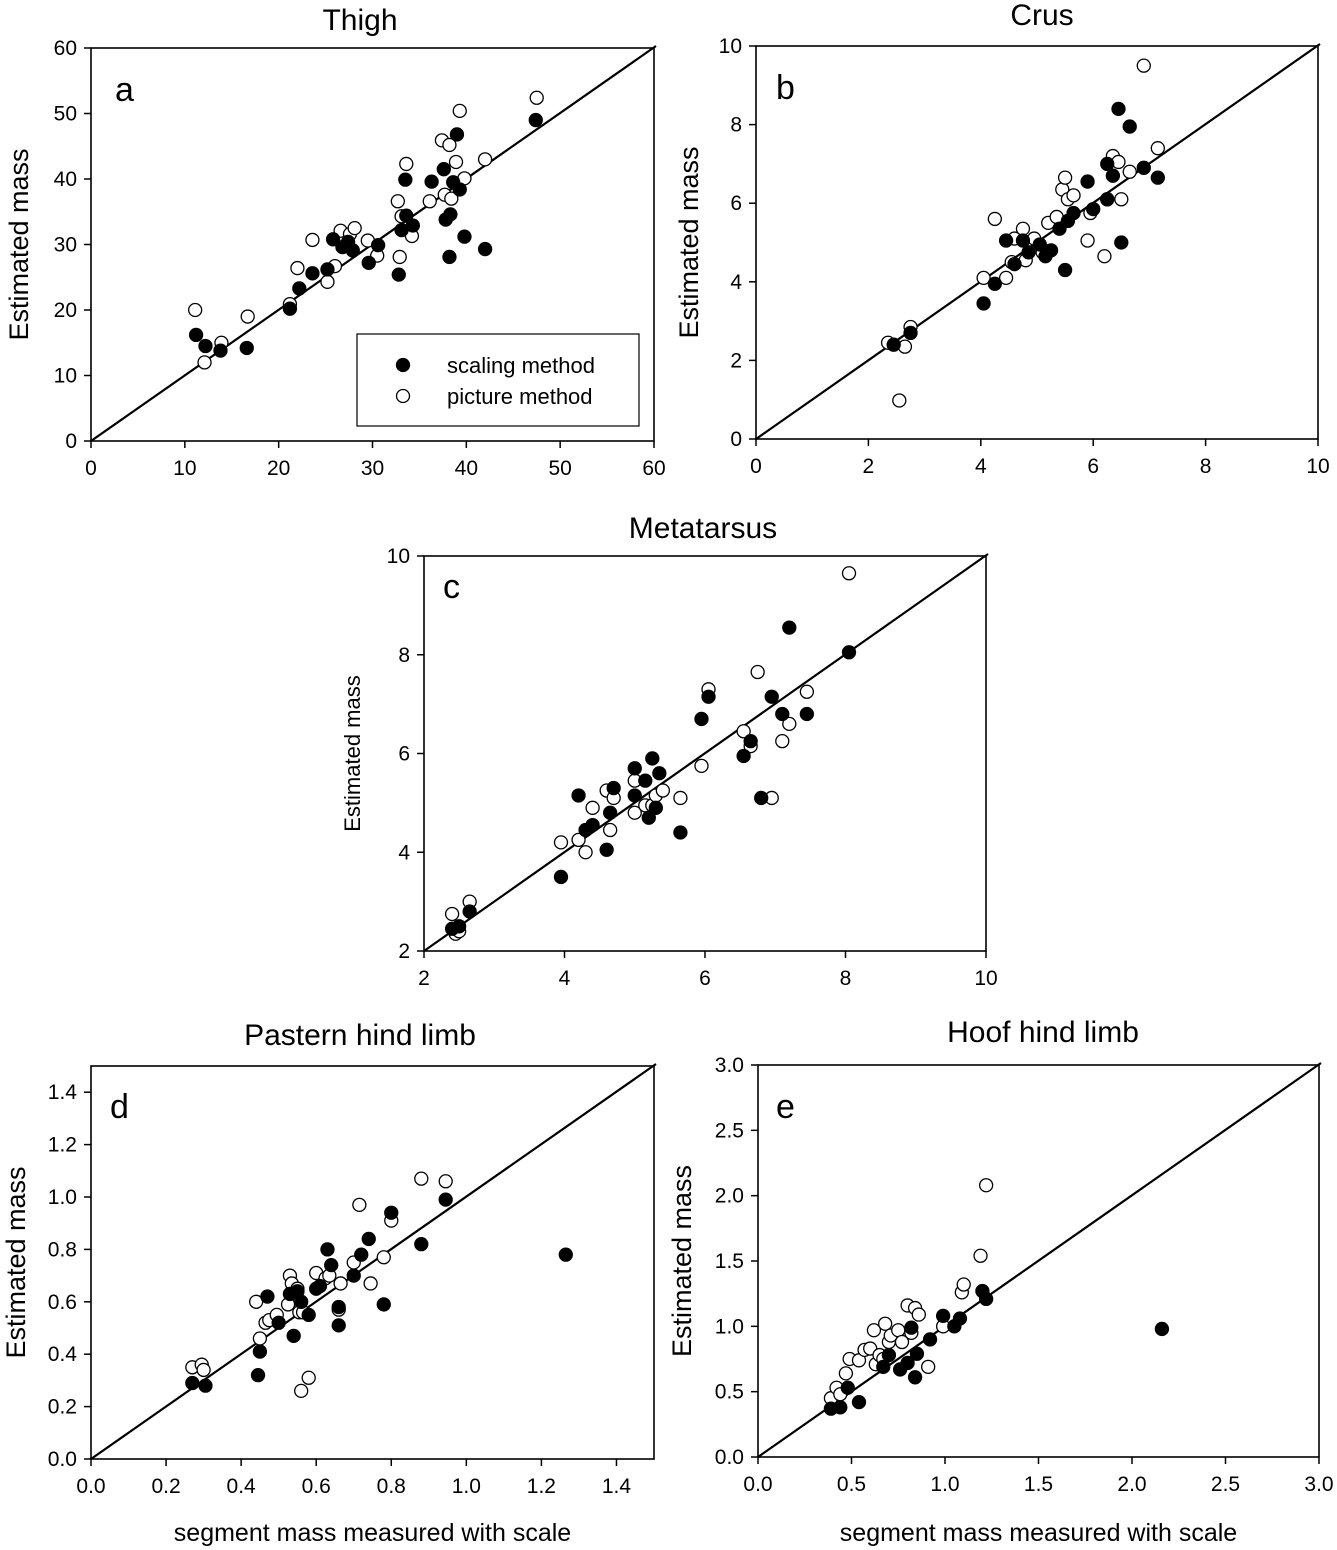 The height and width of the screenshot is (1550, 1337). Describe the element at coordinates (729, 1261) in the screenshot. I see `y-tick-label: 1.5` at that location.